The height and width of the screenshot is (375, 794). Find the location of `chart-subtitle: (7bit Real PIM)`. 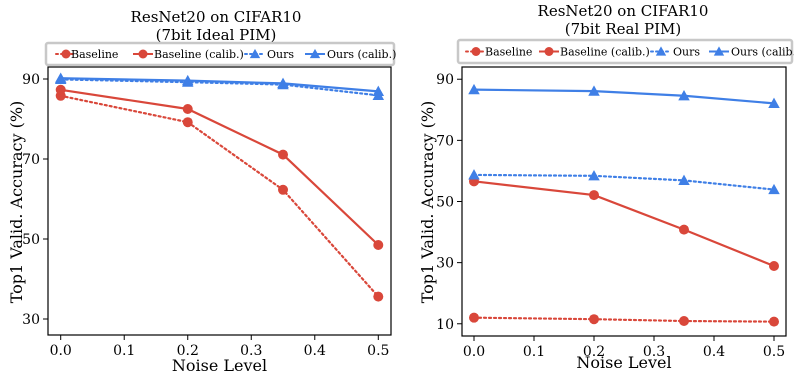

chart-subtitle: (7bit Real PIM) is located at coordinates (623, 29).